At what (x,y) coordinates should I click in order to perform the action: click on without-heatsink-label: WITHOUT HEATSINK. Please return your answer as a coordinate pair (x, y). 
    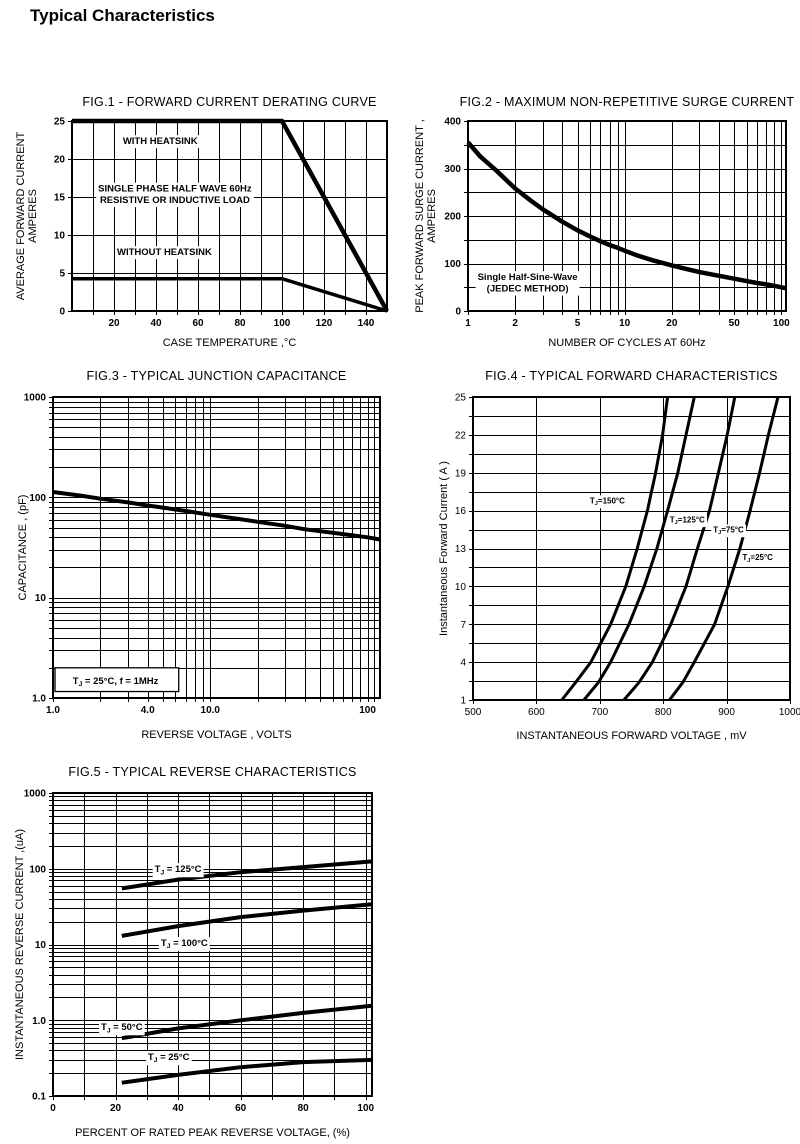
    Looking at the image, I should click on (164, 253).